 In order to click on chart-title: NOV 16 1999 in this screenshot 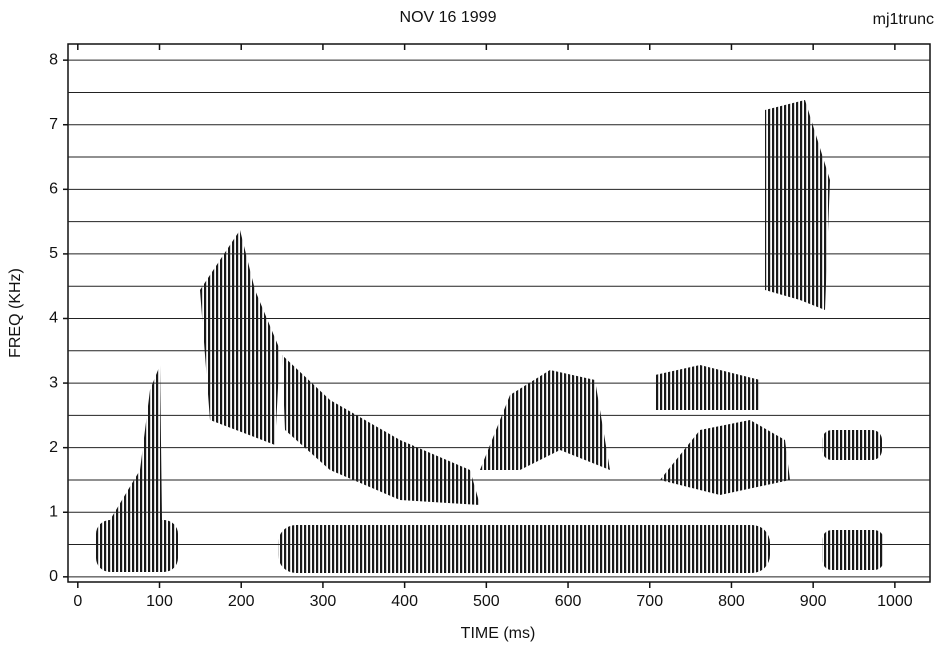, I will do `click(448, 17)`.